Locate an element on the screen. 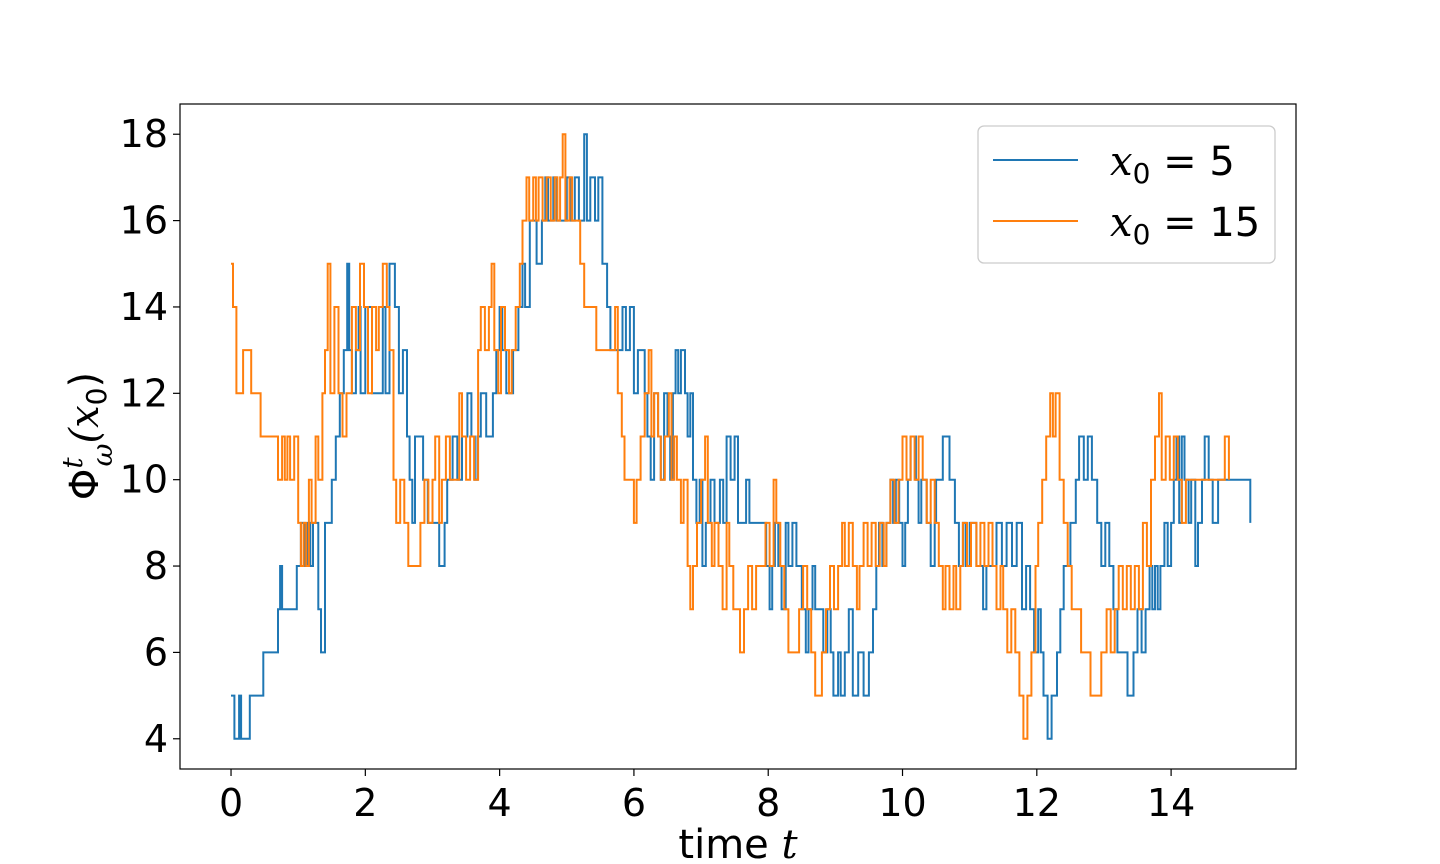 Image resolution: width=1440 pixels, height=864 pixels. y-tick-label: 12 is located at coordinates (144, 393).